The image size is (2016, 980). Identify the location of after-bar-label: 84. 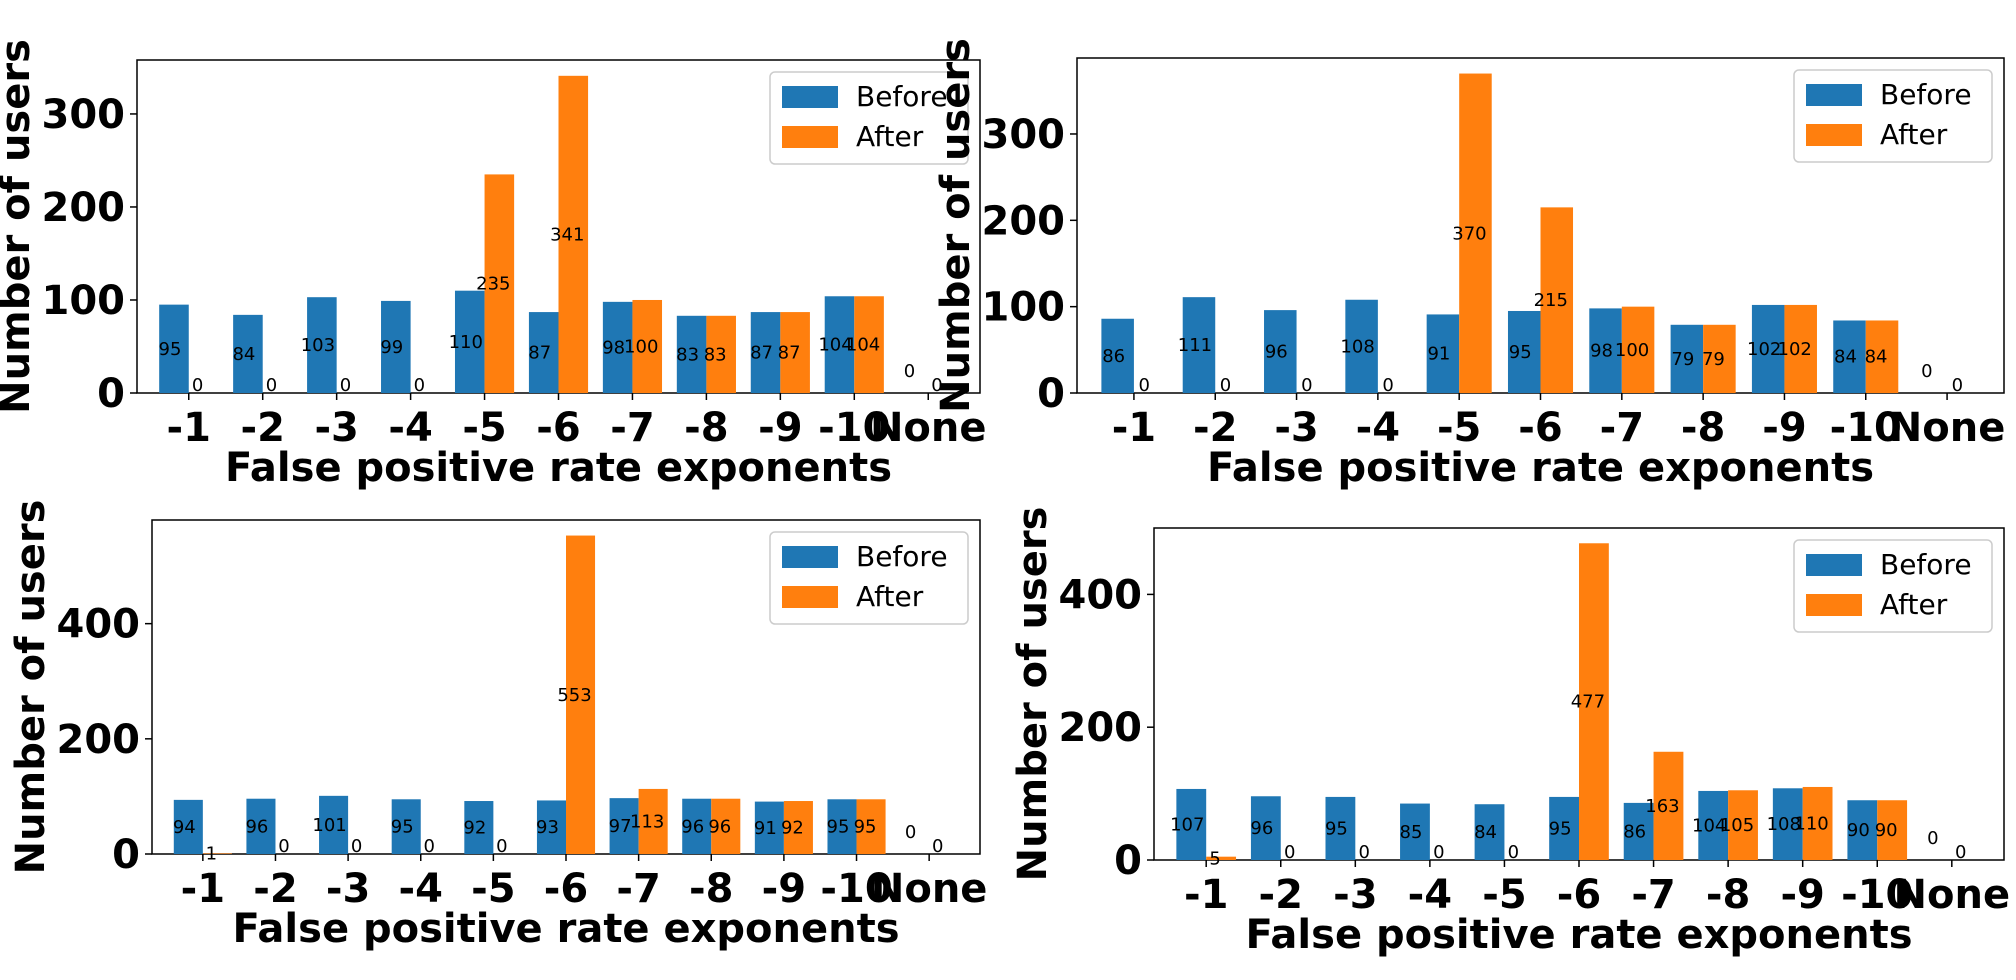
(1876, 357).